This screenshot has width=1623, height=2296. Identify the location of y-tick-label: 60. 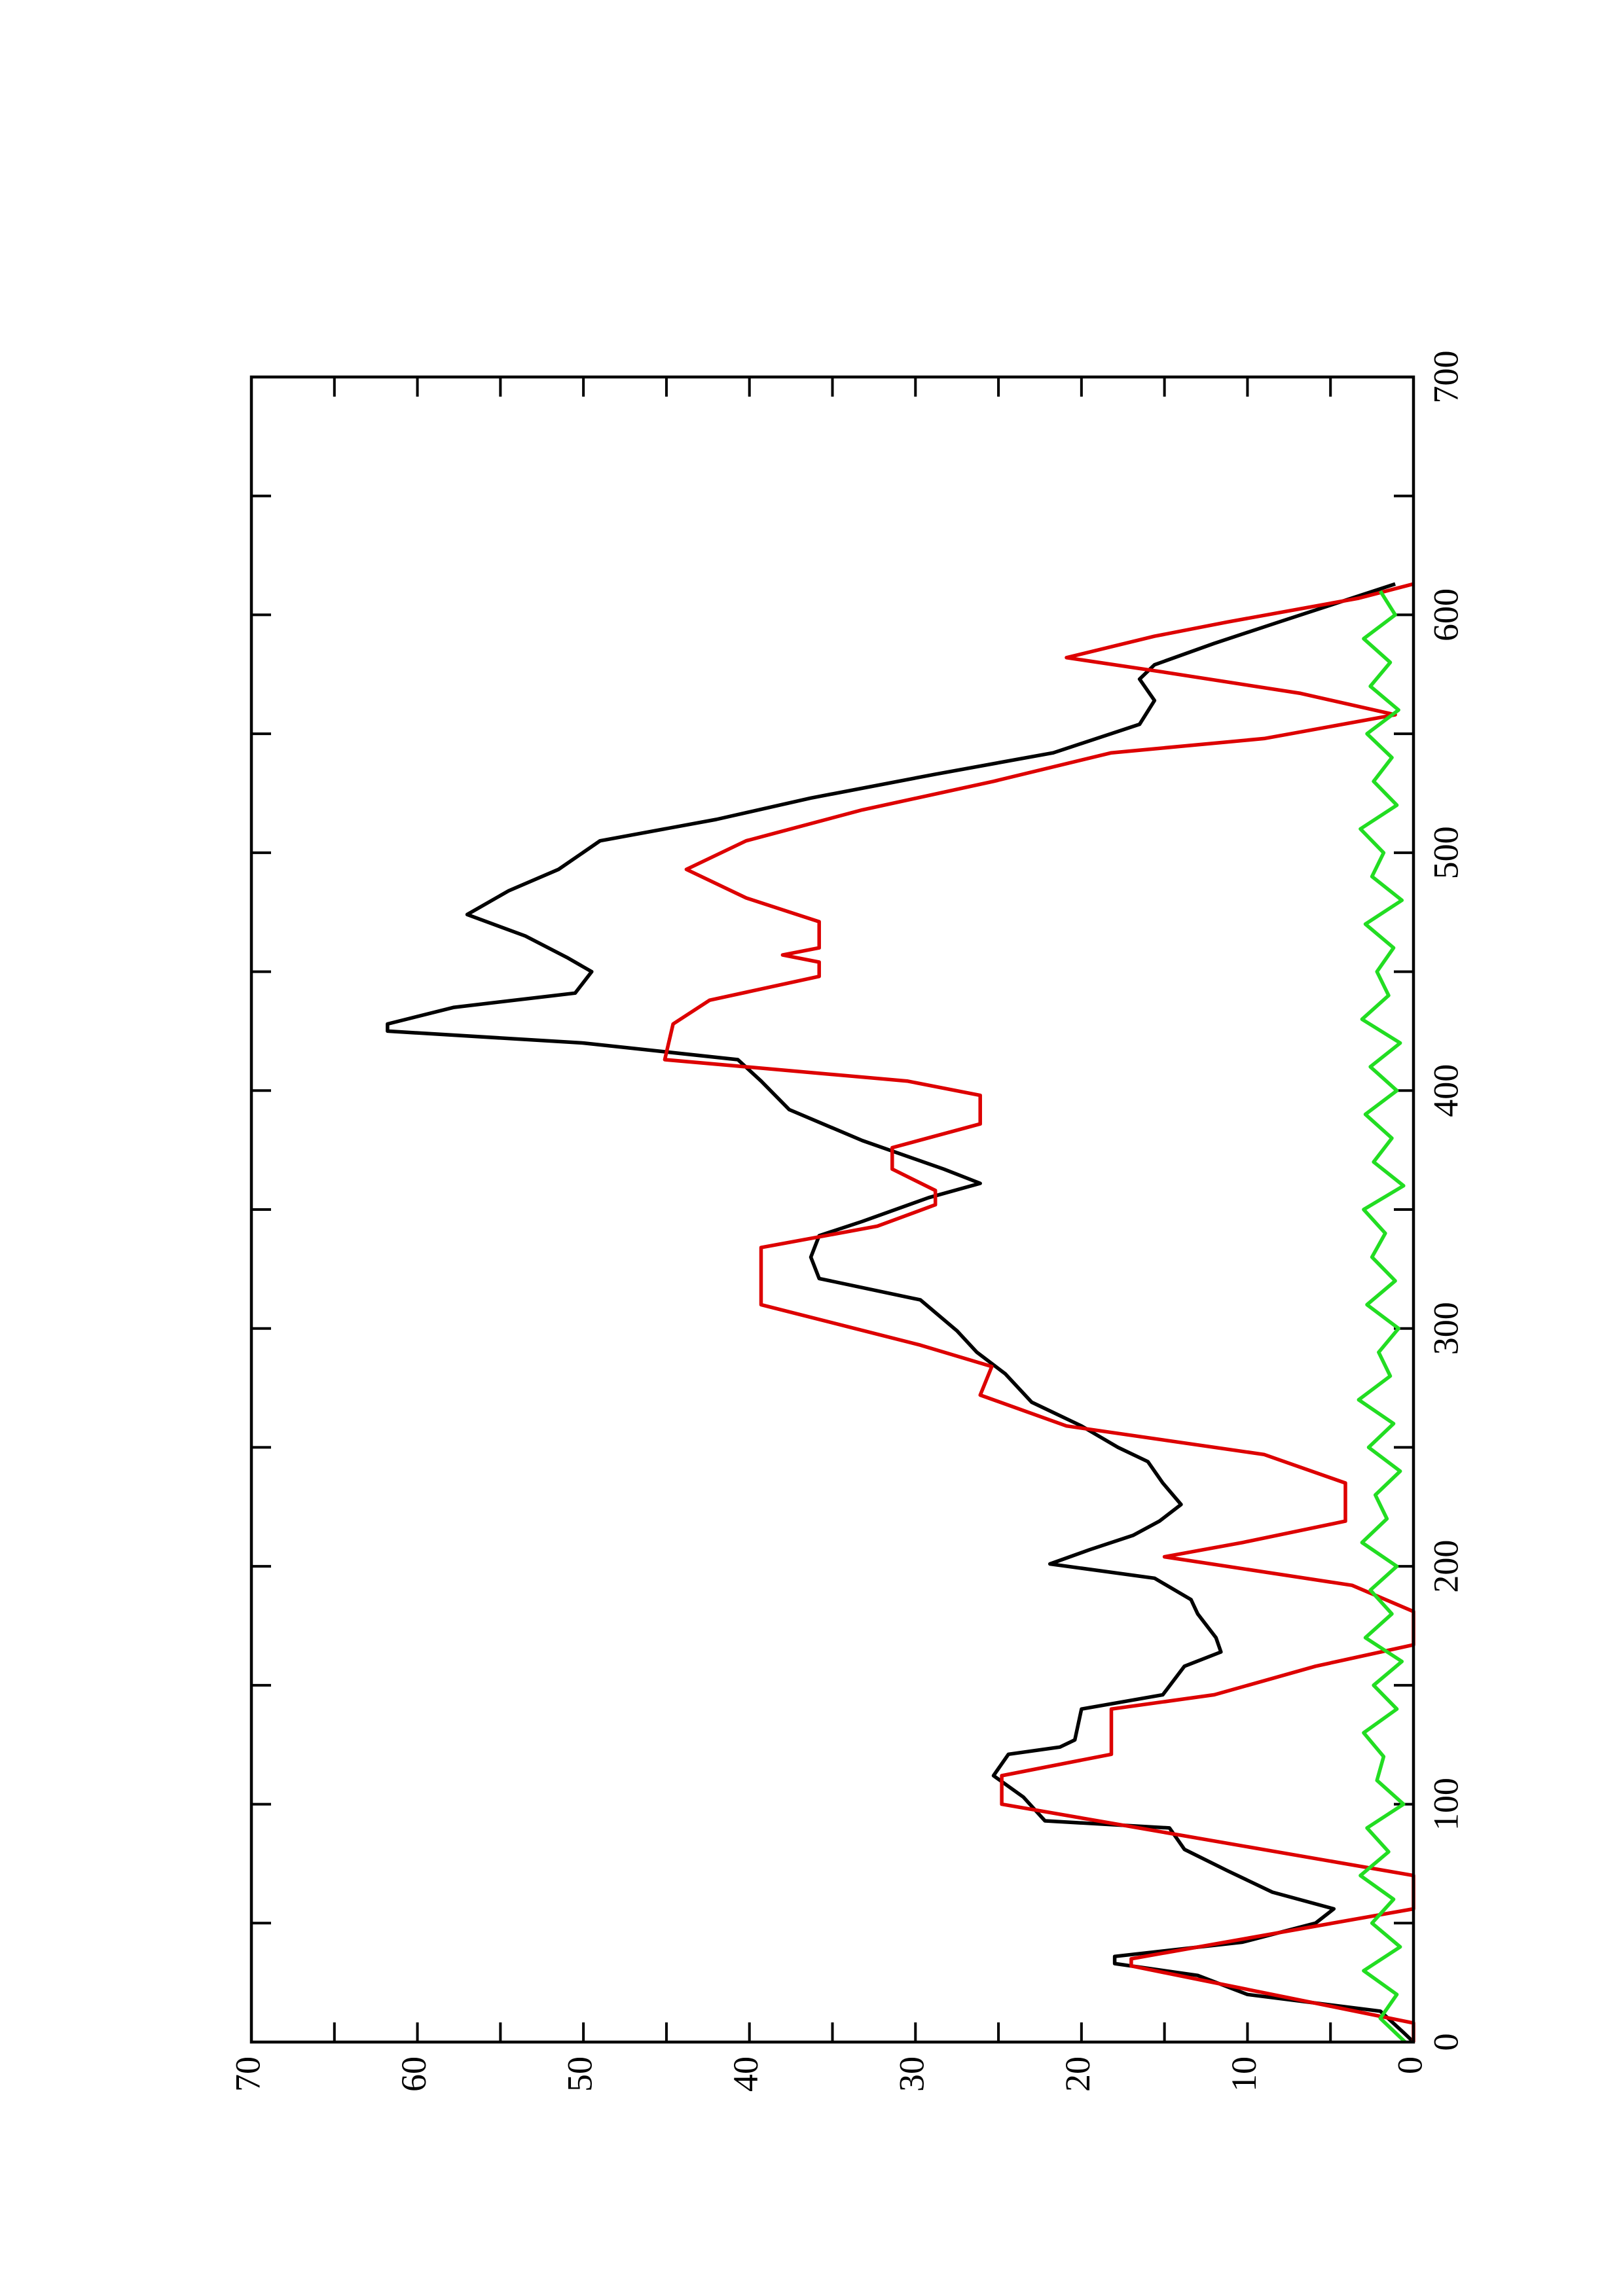
(413, 2074).